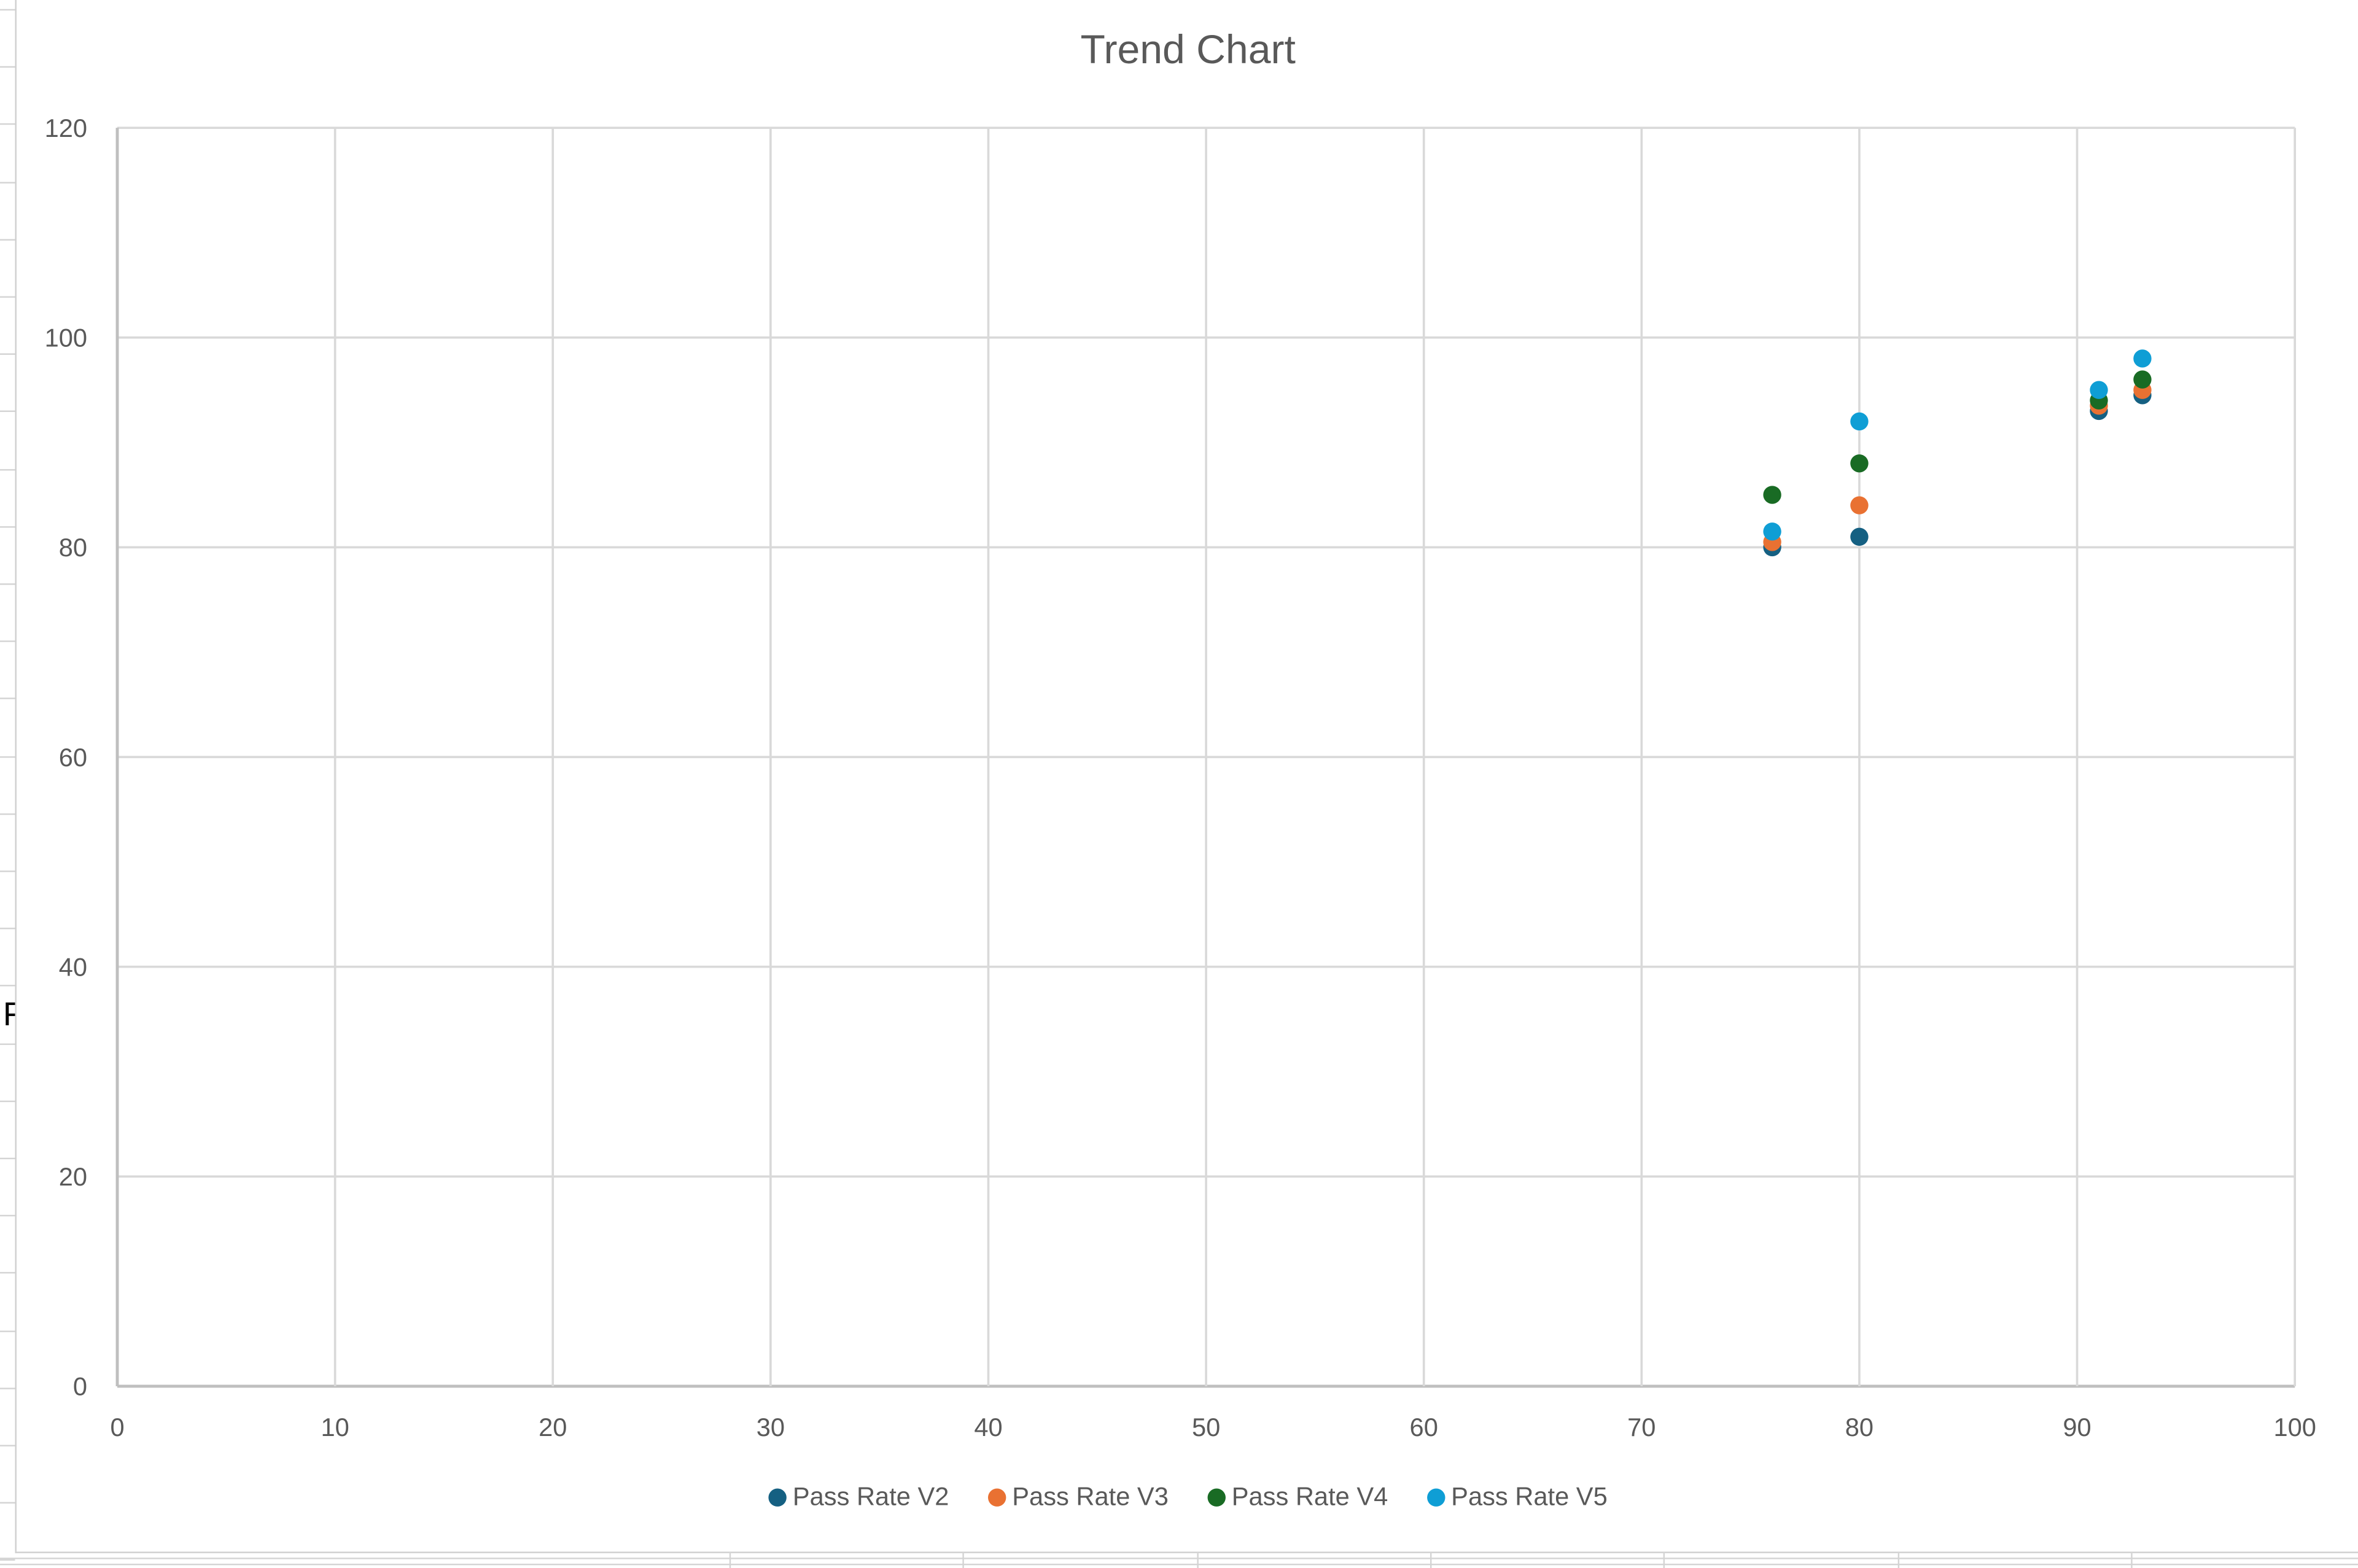 The width and height of the screenshot is (2358, 1568). What do you see at coordinates (80, 1387) in the screenshot?
I see `y-tick-label: 0` at bounding box center [80, 1387].